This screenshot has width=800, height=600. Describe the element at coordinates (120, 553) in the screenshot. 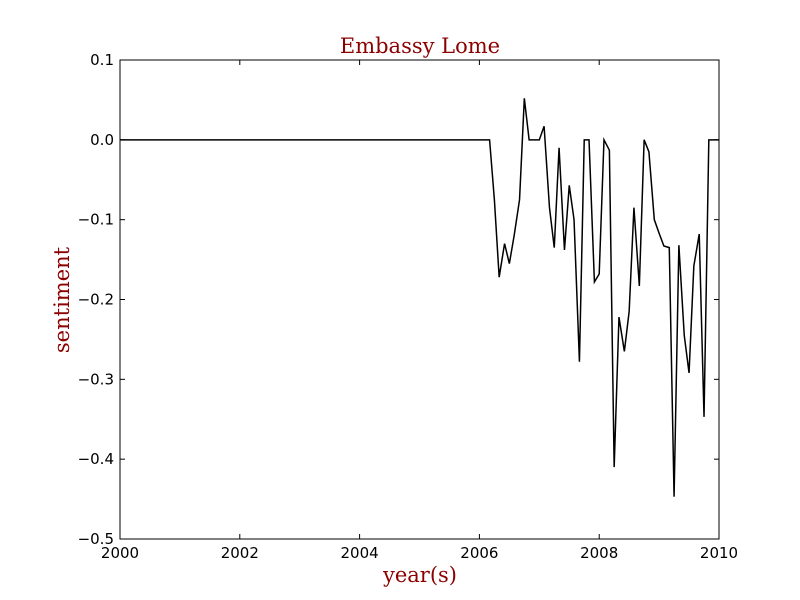

I see `x-tick-label: 2000` at that location.